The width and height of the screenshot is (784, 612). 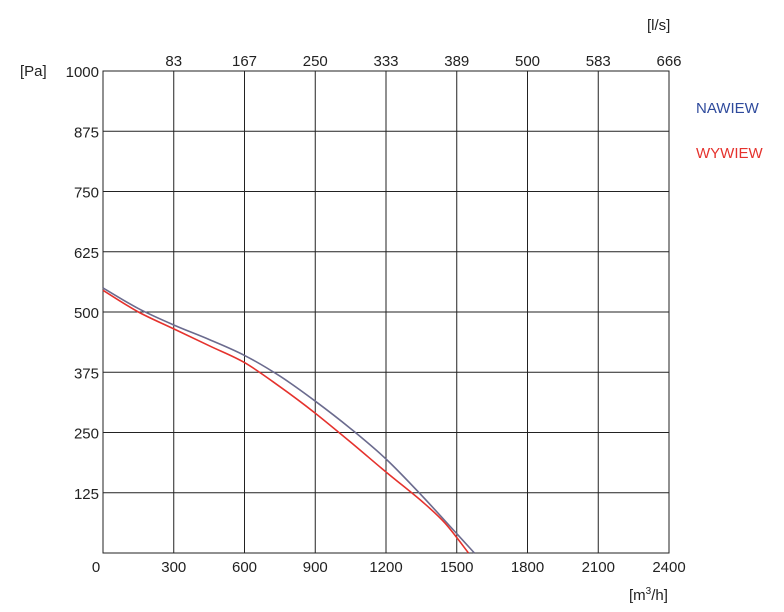 What do you see at coordinates (244, 61) in the screenshot?
I see `x-top-tick-label: 167` at bounding box center [244, 61].